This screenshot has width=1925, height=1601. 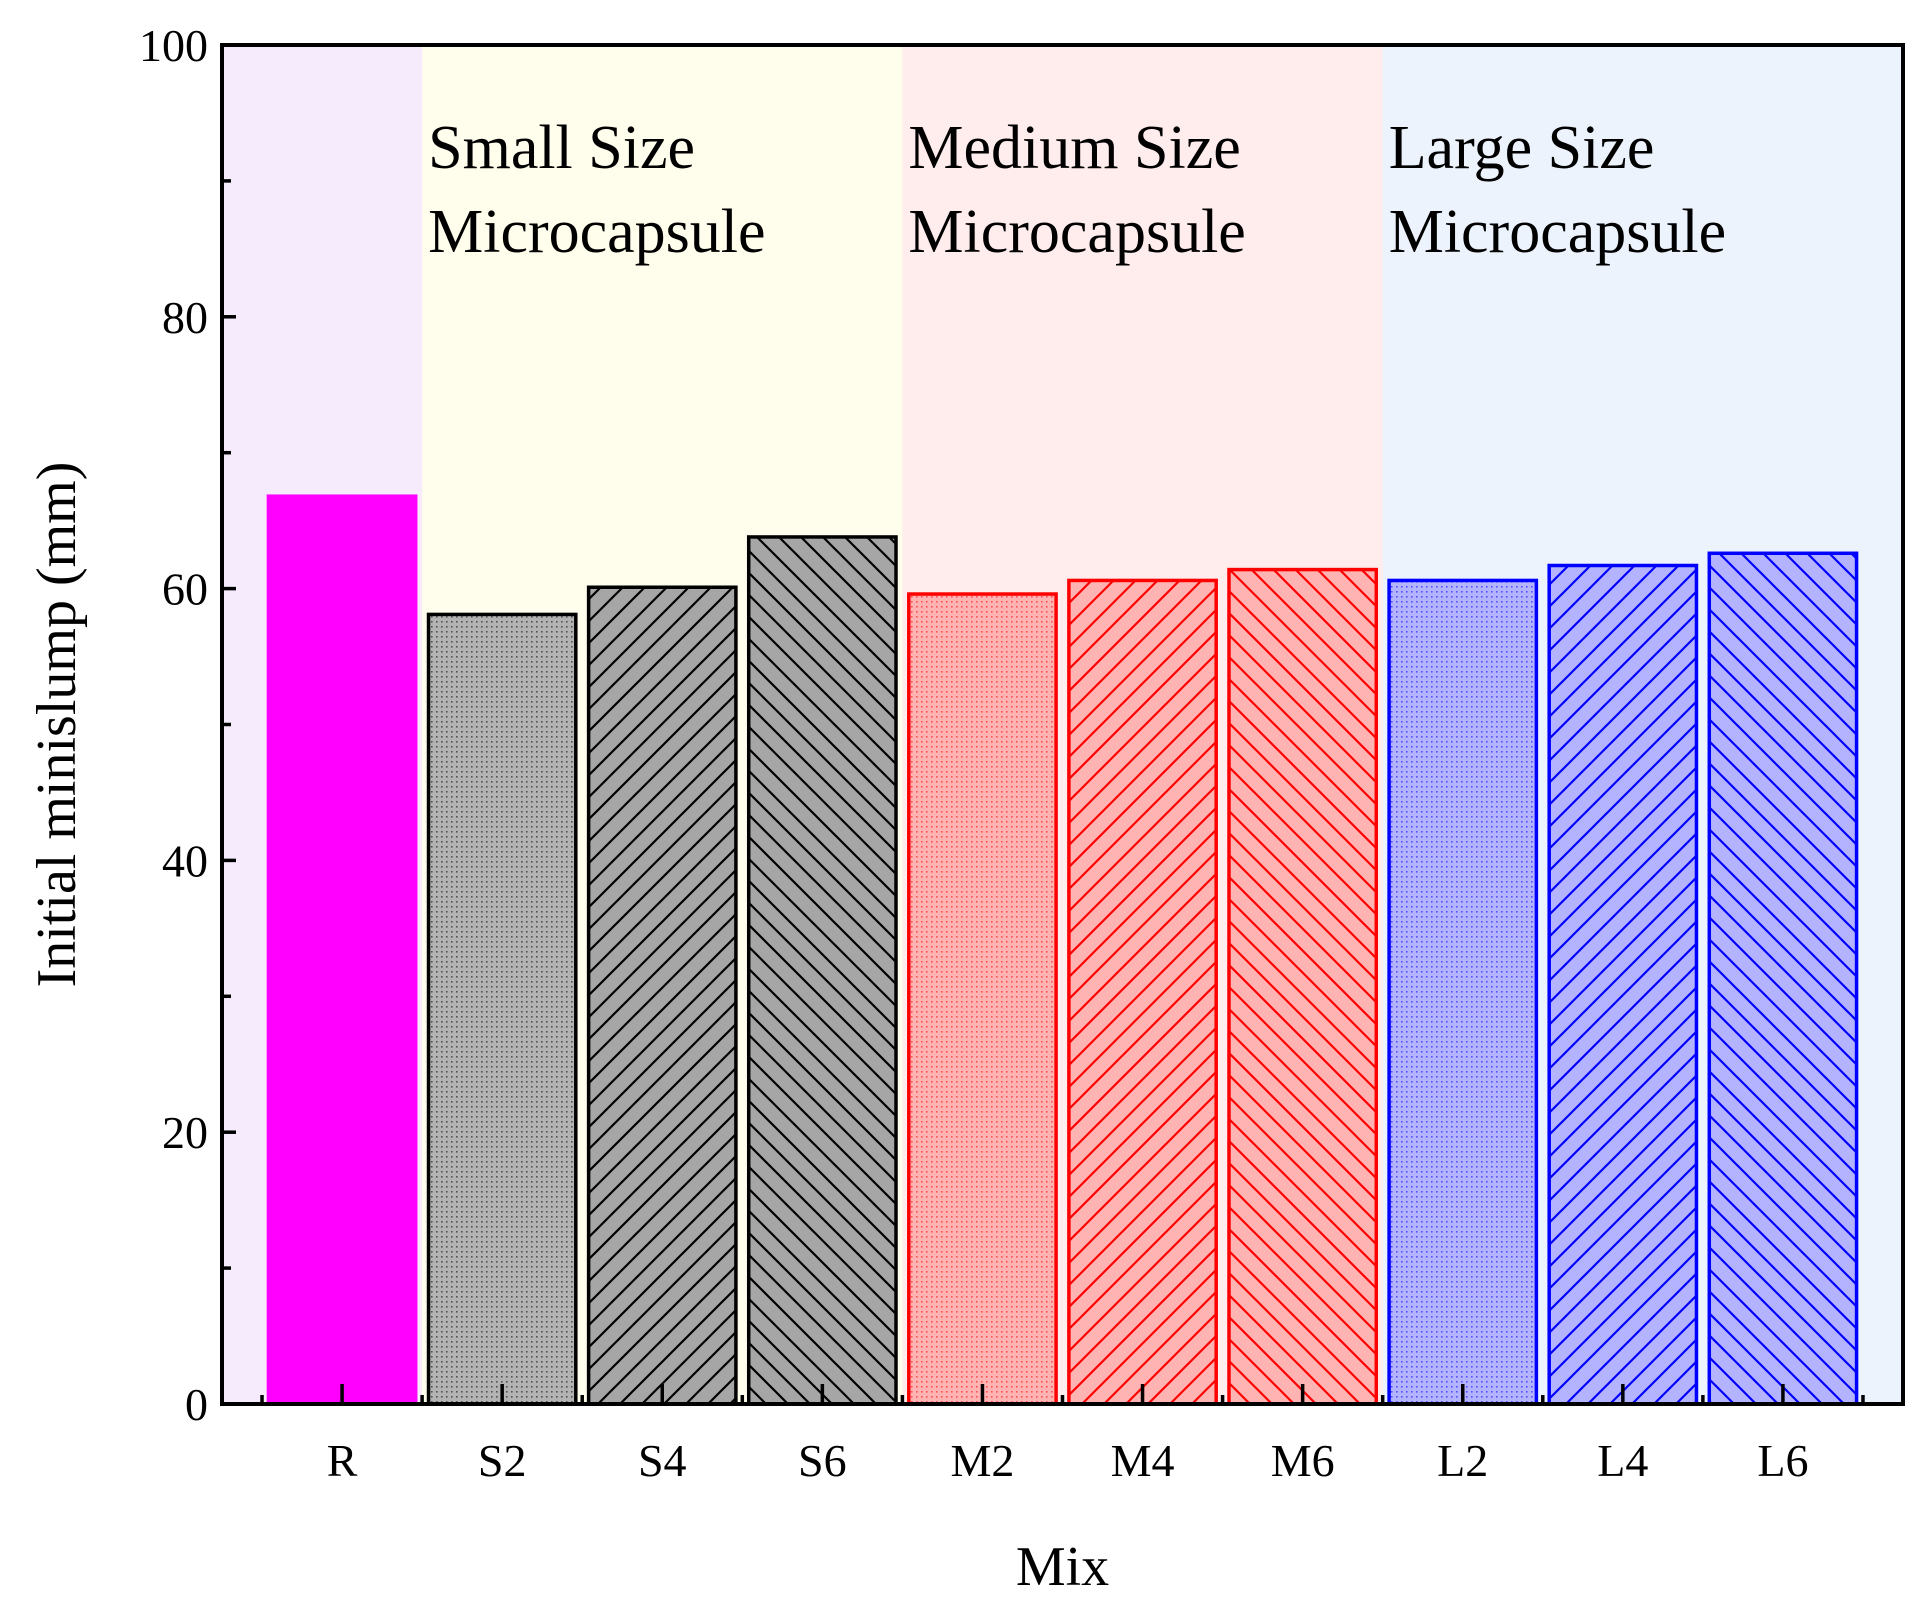 What do you see at coordinates (1782, 1460) in the screenshot?
I see `x-tick-label: L6` at bounding box center [1782, 1460].